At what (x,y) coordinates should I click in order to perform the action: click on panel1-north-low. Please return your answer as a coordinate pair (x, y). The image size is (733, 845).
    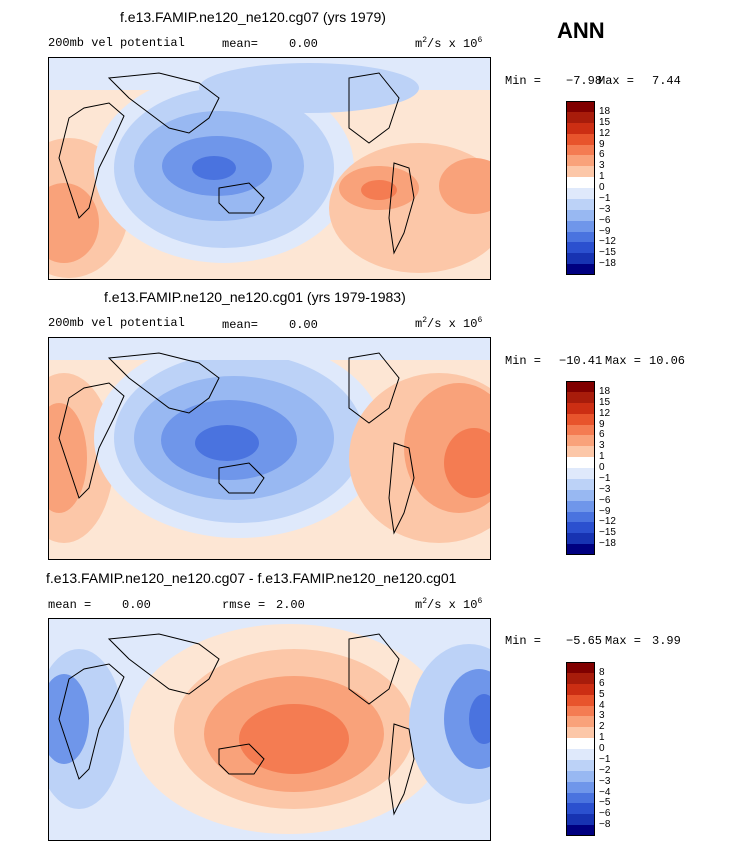
    Looking at the image, I should click on (309, 88).